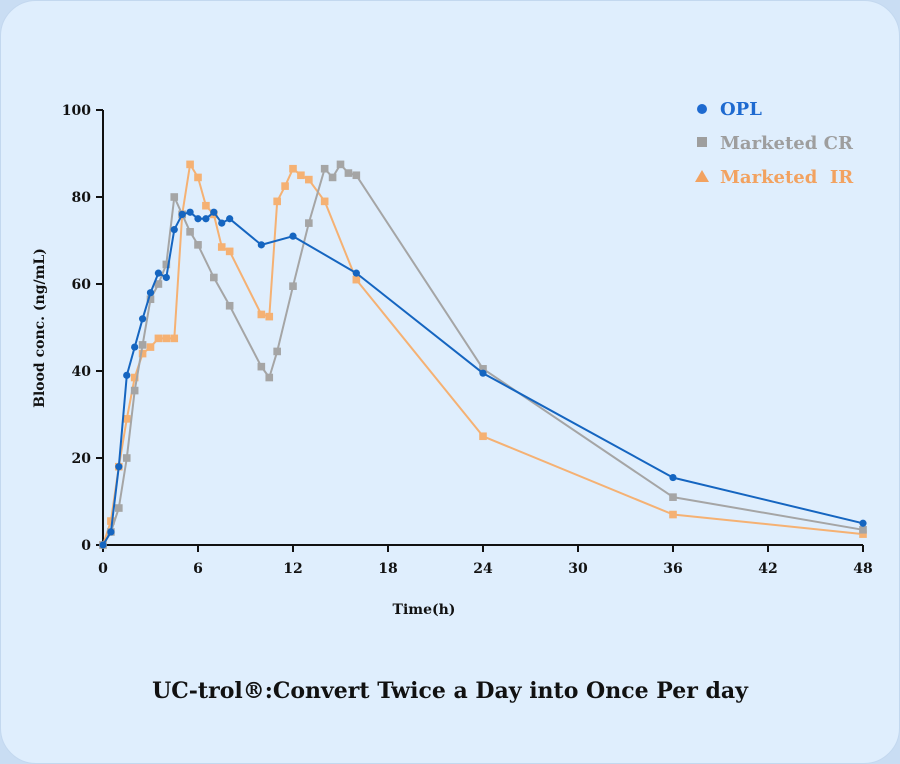  I want to click on y-tick-label: 40, so click(82, 372).